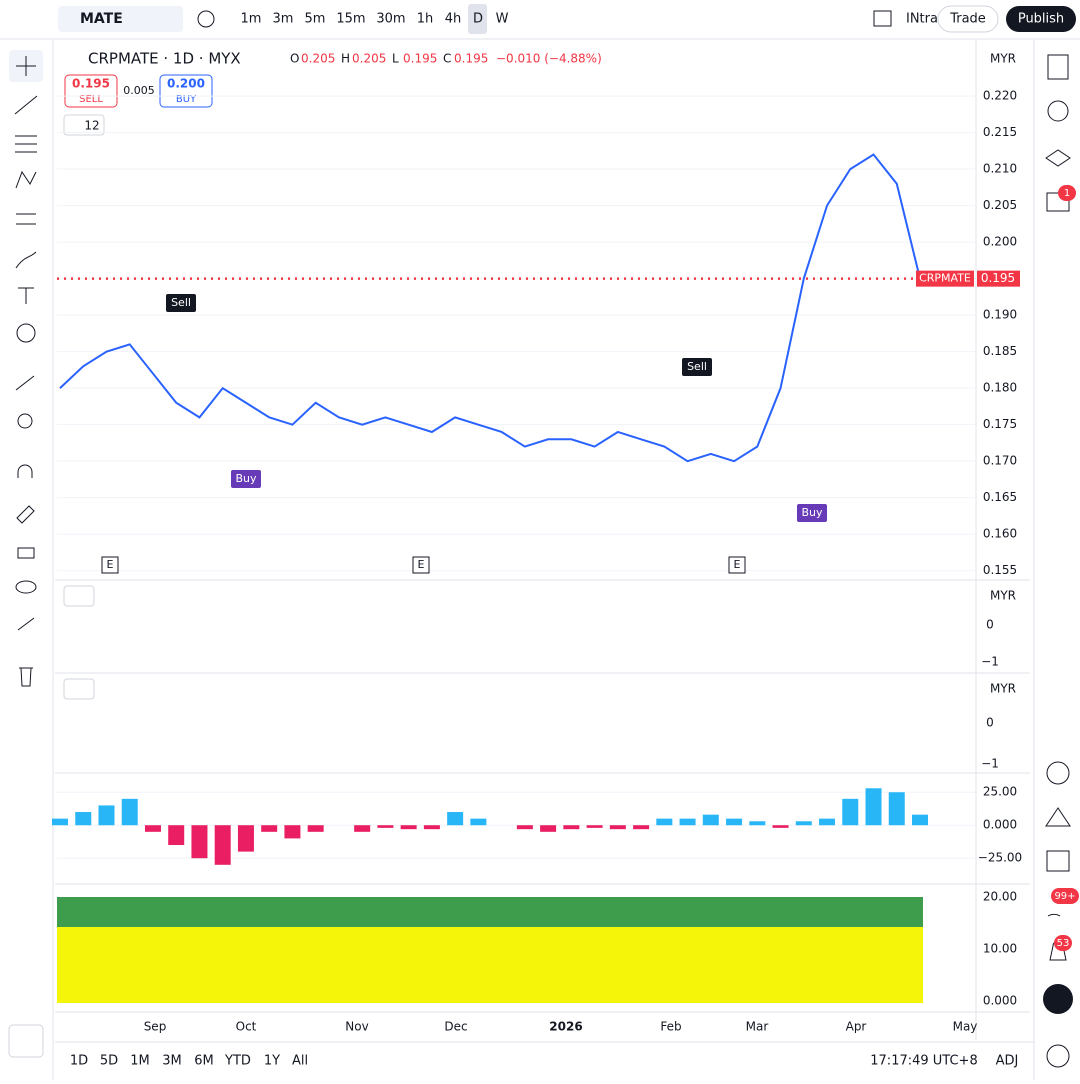  I want to click on earnings-label: E, so click(737, 564).